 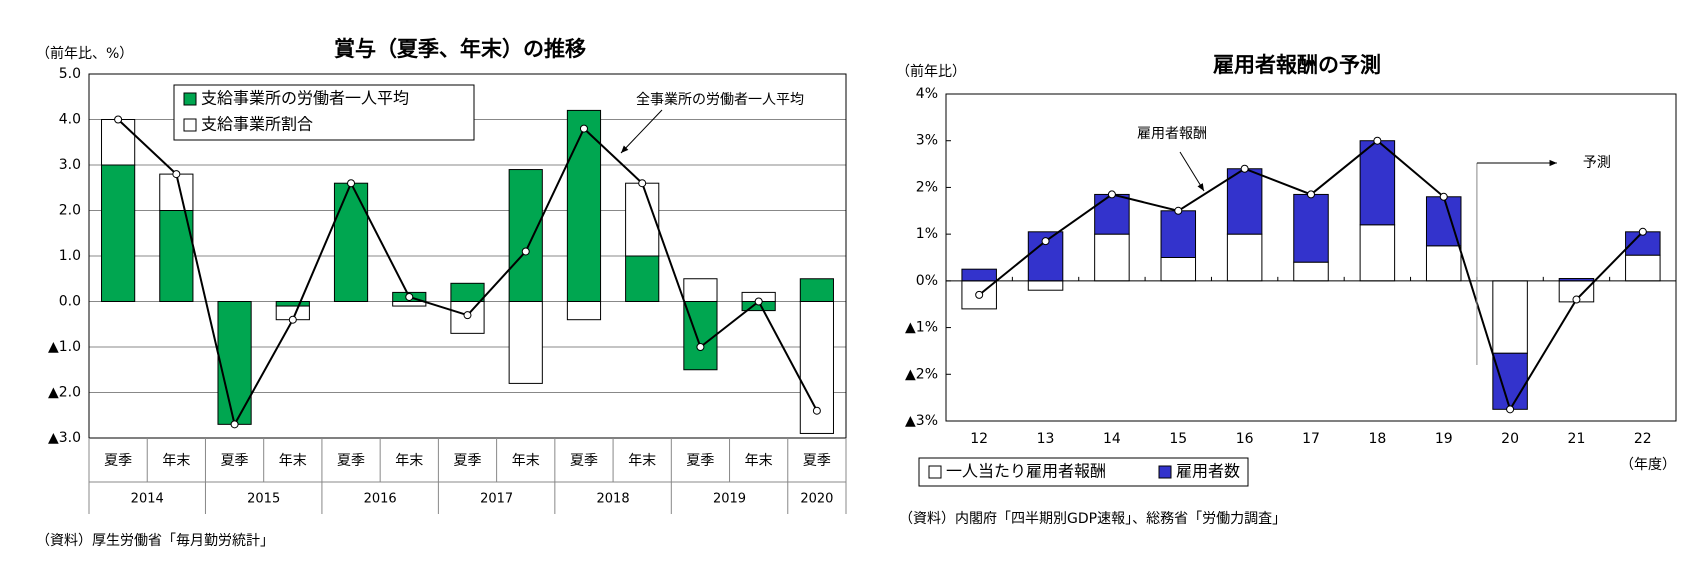 I want to click on x-tick-label: 16, so click(x=1245, y=439).